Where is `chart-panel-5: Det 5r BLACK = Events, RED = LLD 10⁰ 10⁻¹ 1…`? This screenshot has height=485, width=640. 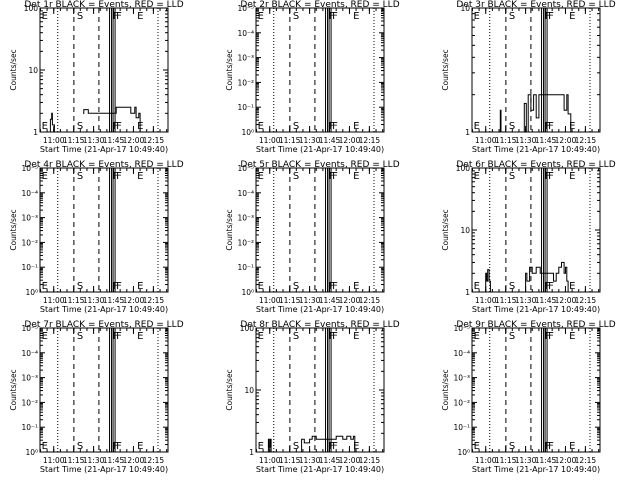
chart-panel-5: Det 5r BLACK = Events, RED = LLD 10⁰ 10⁻¹ 1… is located at coordinates (312, 237).